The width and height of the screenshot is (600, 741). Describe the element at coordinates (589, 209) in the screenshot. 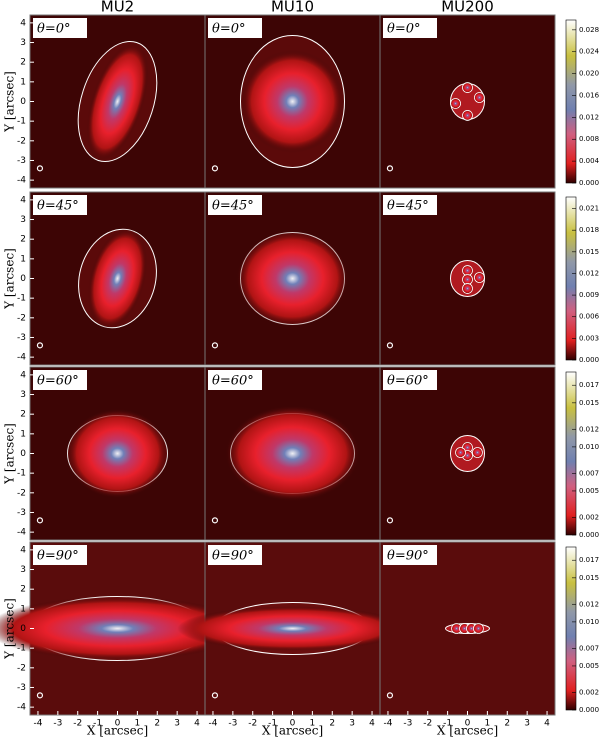

I see `colorbar-tick-label: 0.021` at that location.